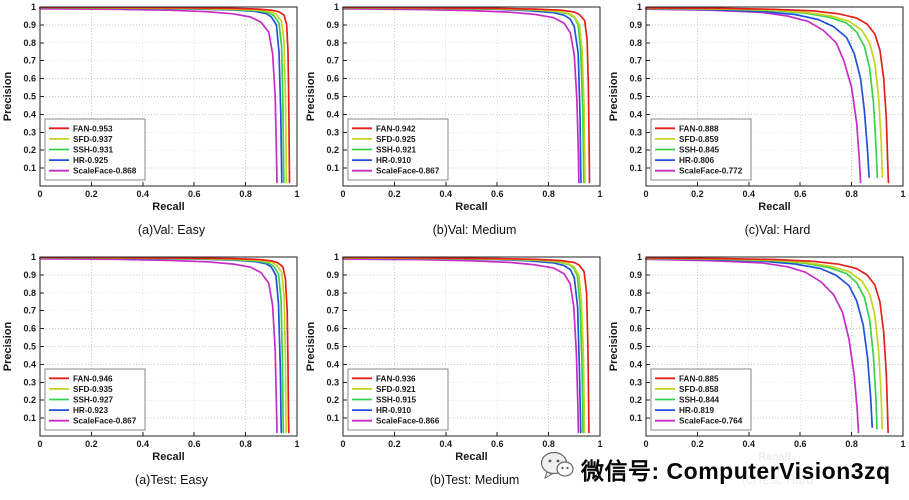 The height and width of the screenshot is (500, 909). Describe the element at coordinates (687, 400) in the screenshot. I see `legend-entry: SSH-0.844` at that location.